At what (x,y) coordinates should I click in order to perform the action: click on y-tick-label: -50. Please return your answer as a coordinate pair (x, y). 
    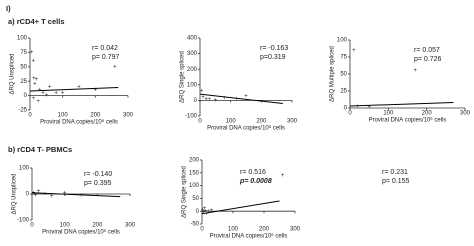
    Looking at the image, I should click on (194, 225).